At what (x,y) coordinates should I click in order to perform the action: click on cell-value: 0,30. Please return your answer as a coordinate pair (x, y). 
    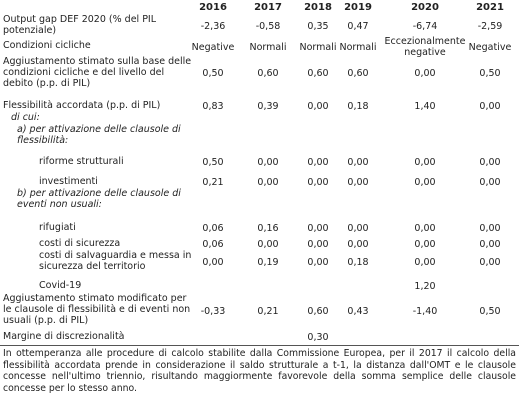
    Looking at the image, I should click on (318, 337).